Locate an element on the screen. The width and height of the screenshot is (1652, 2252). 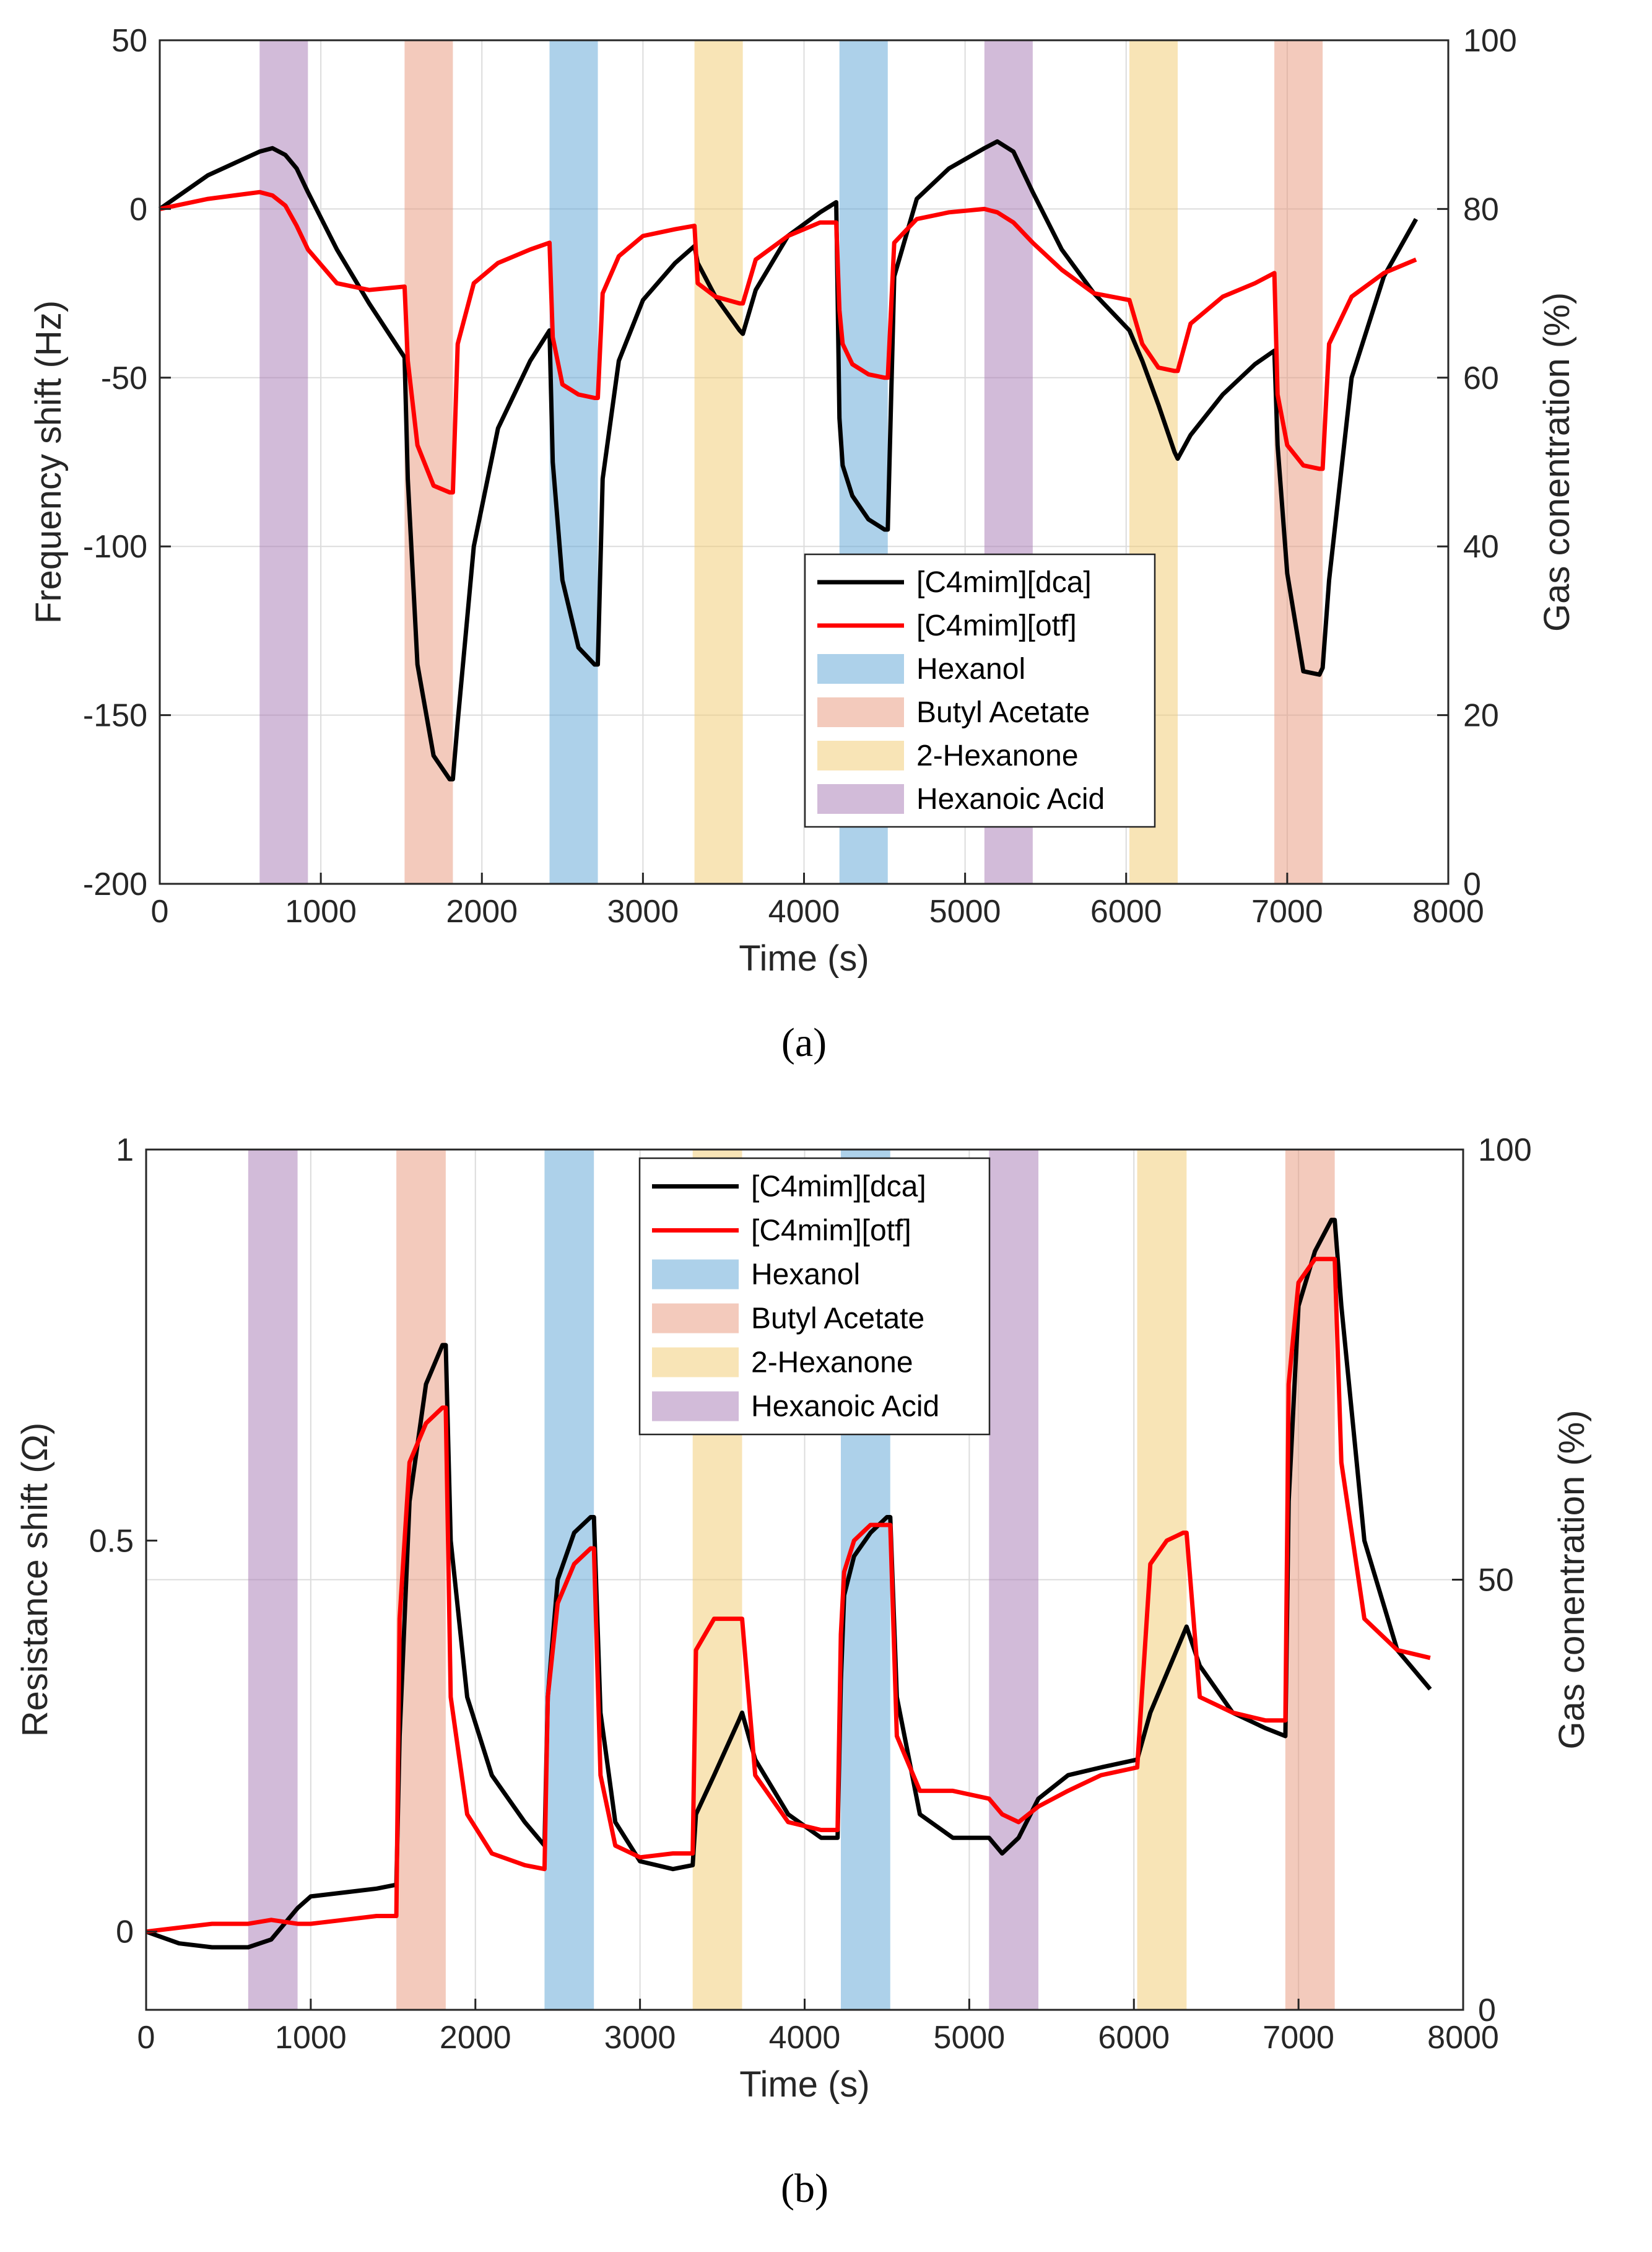
y-tick-label: -200 is located at coordinates (115, 884).